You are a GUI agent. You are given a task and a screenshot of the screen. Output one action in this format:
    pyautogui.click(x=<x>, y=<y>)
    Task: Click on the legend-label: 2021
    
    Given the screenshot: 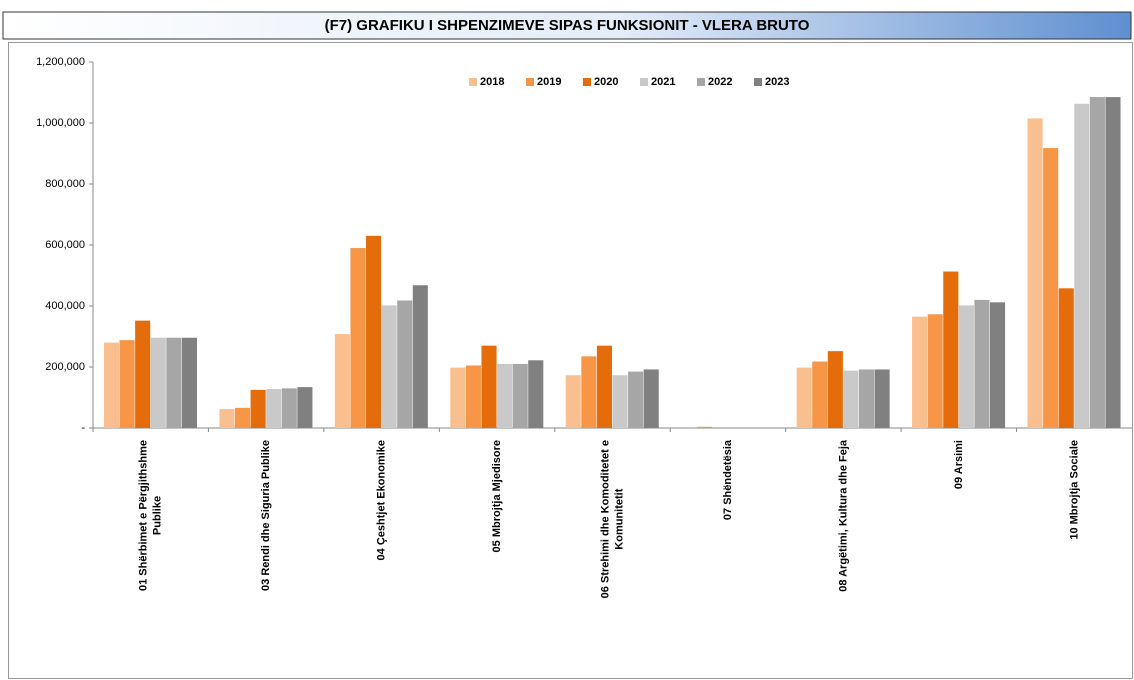 What is the action you would take?
    pyautogui.click(x=663, y=82)
    